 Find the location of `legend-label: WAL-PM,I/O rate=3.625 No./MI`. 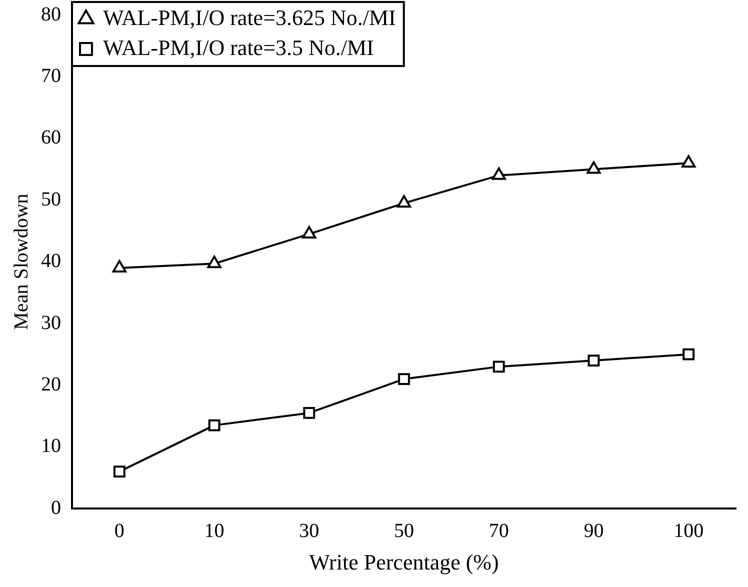

legend-label: WAL-PM,I/O rate=3.625 No./MI is located at coordinates (249, 17).